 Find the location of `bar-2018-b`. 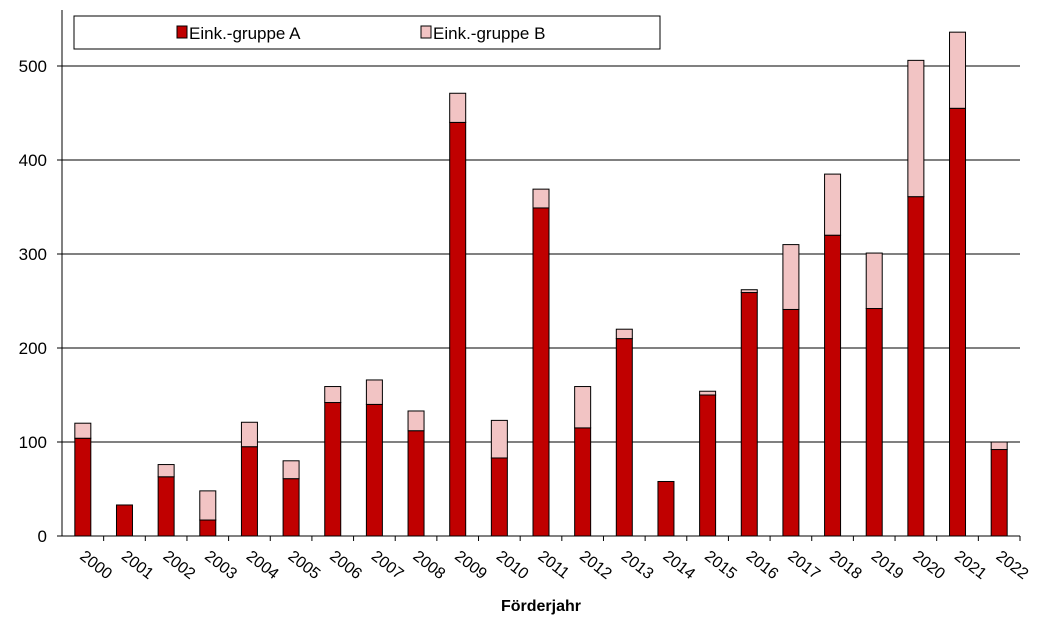

bar-2018-b is located at coordinates (833, 204).